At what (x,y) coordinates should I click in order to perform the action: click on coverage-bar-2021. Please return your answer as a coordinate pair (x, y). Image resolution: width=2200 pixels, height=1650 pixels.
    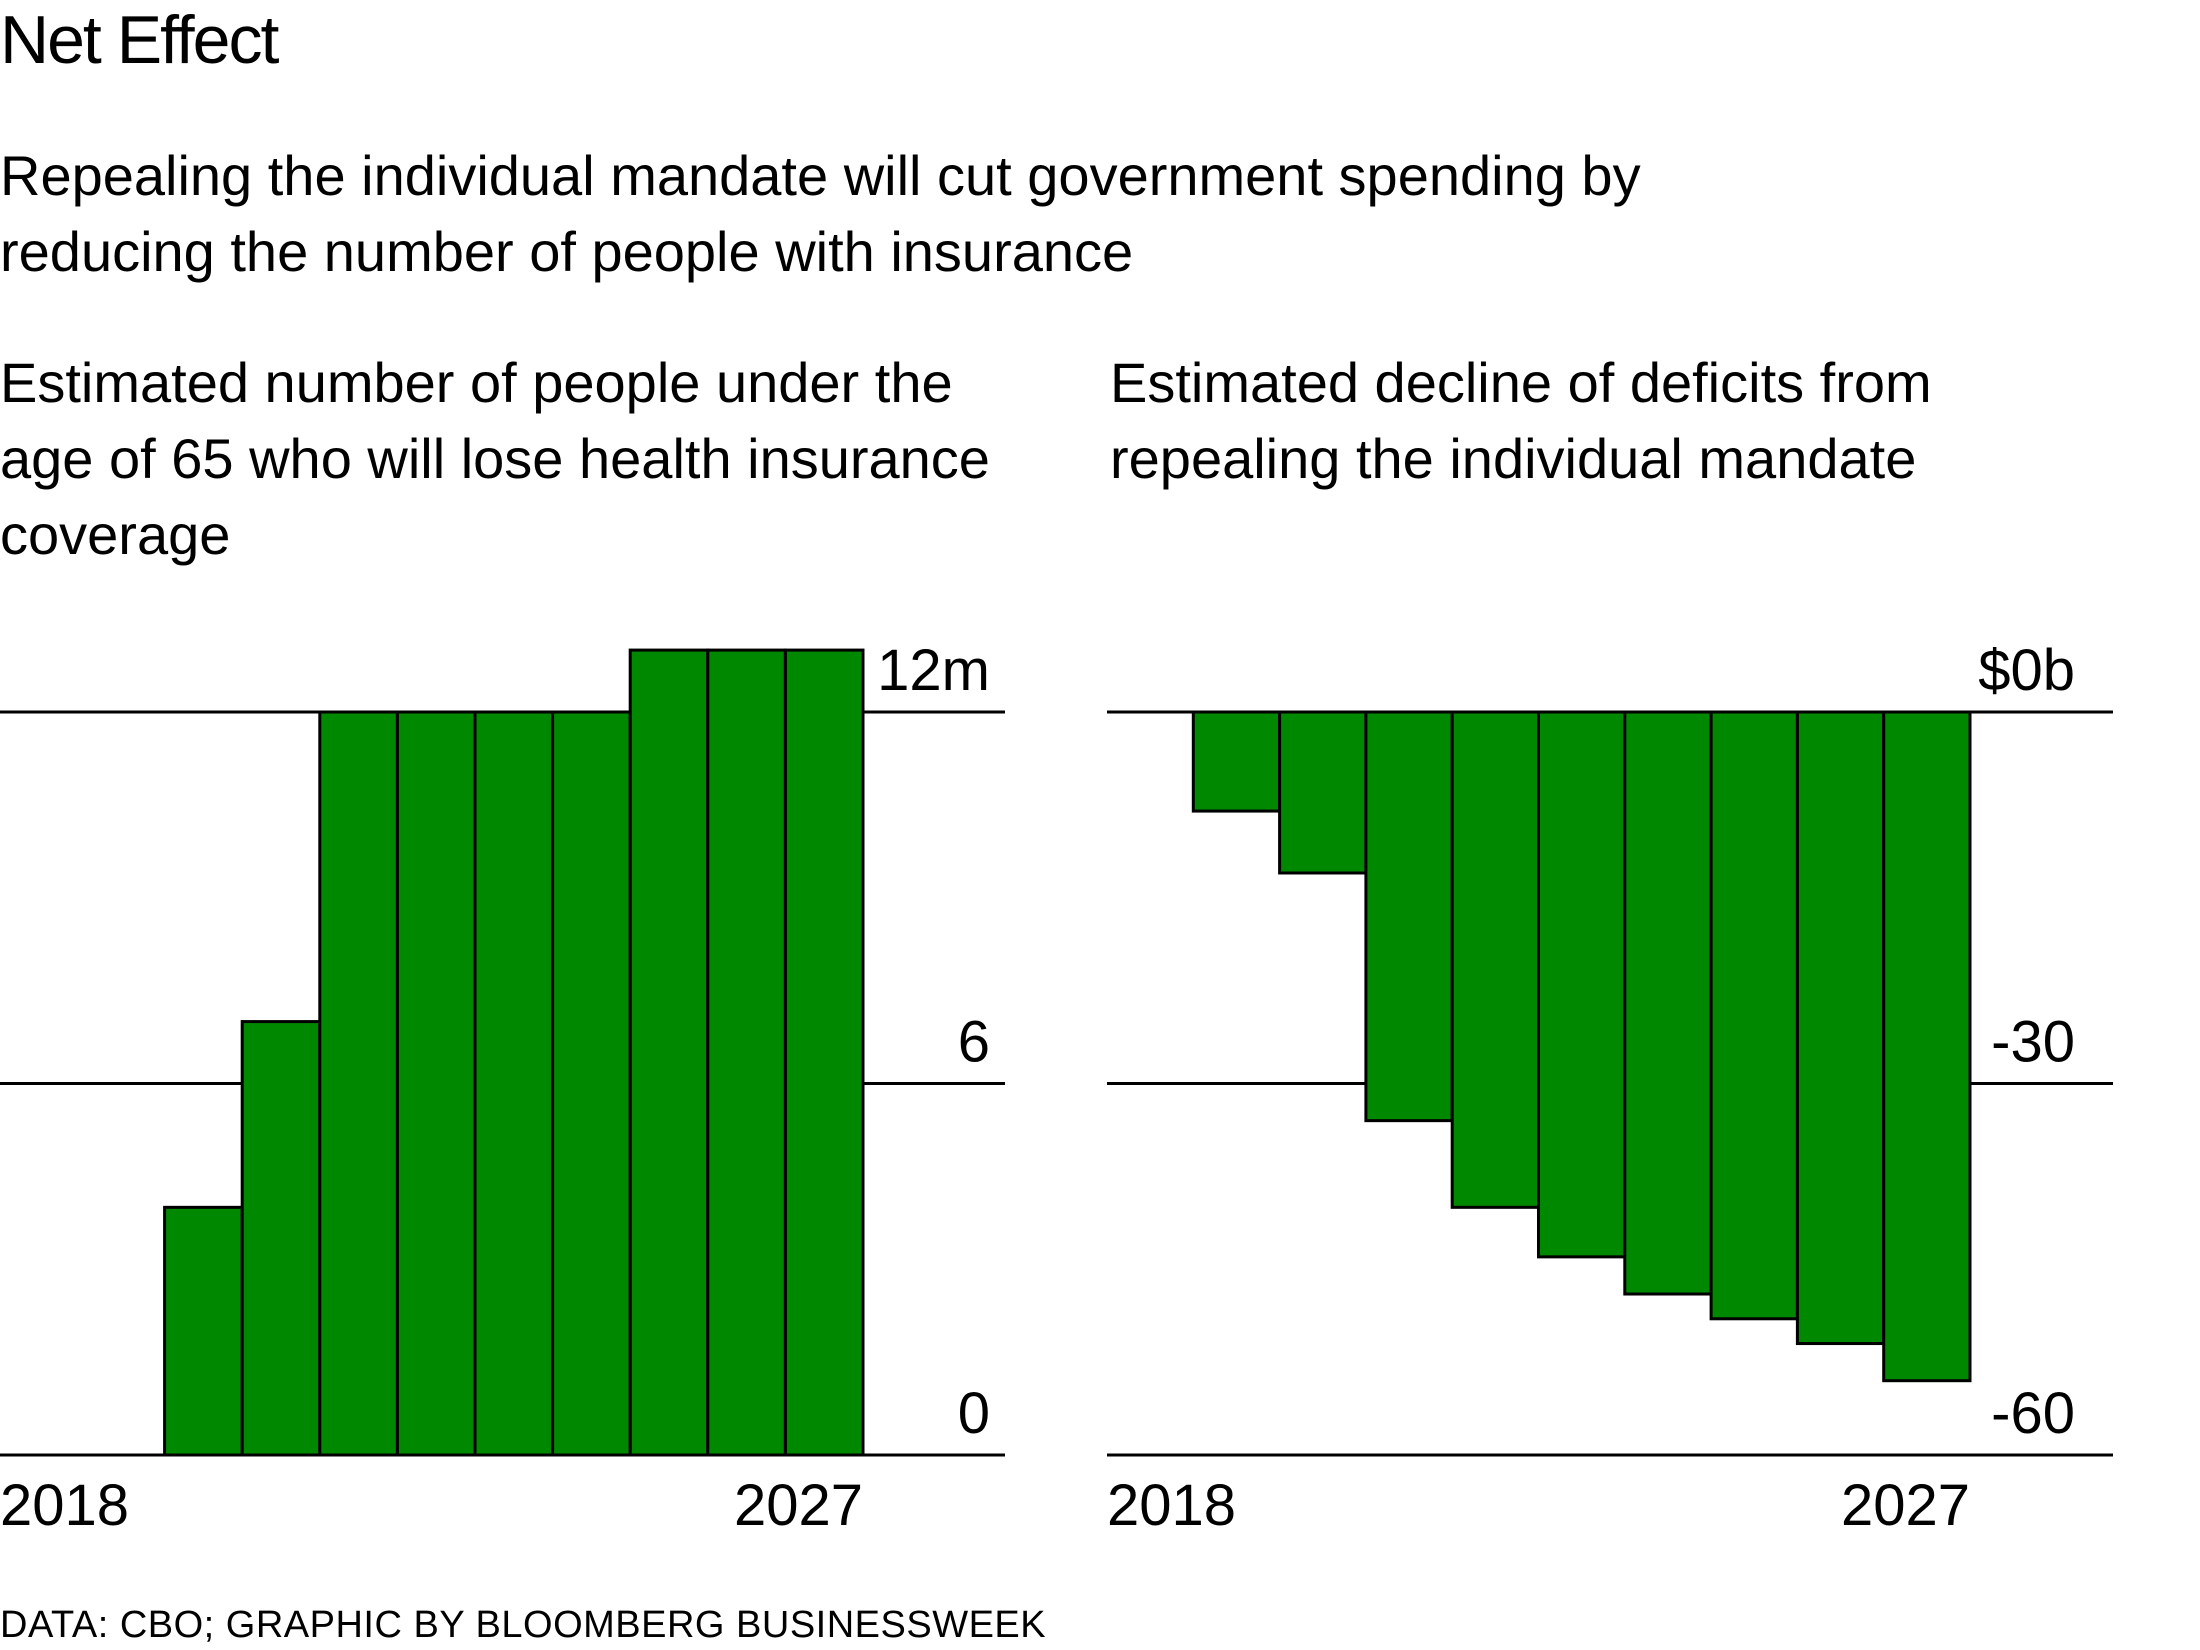
    Looking at the image, I should click on (358, 1083).